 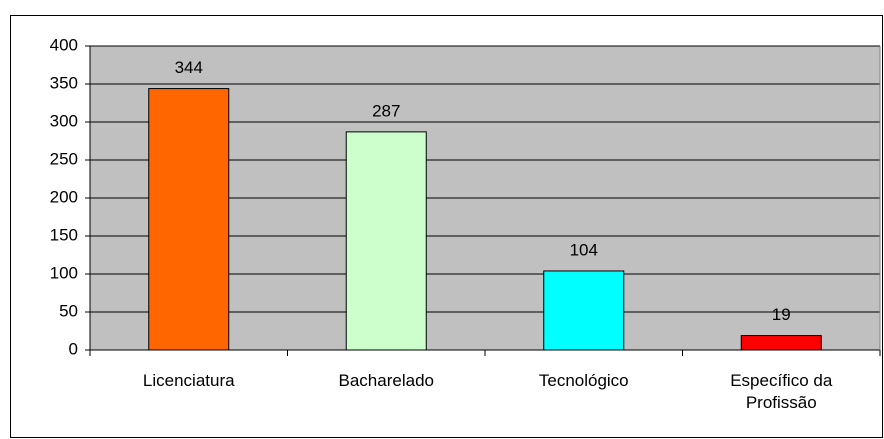 What do you see at coordinates (584, 249) in the screenshot?
I see `data-label: 104` at bounding box center [584, 249].